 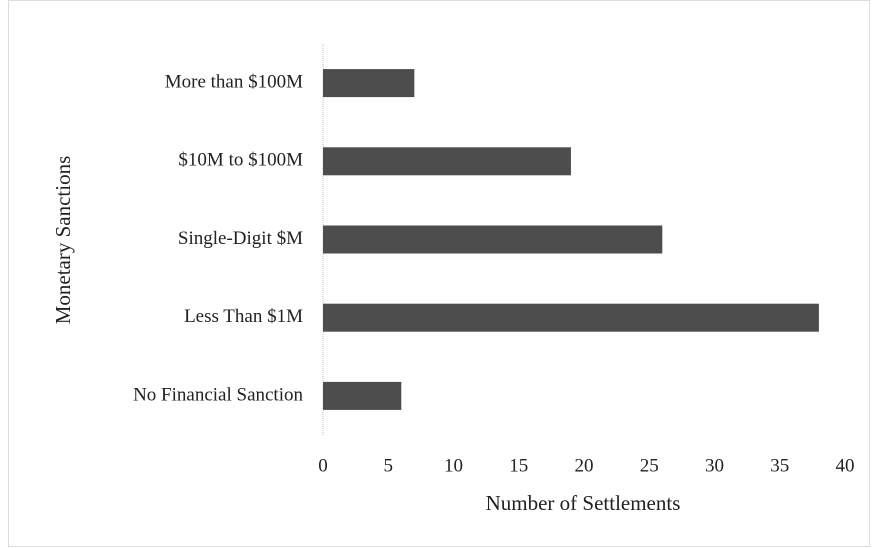 What do you see at coordinates (323, 465) in the screenshot?
I see `x-tick-label: 0` at bounding box center [323, 465].